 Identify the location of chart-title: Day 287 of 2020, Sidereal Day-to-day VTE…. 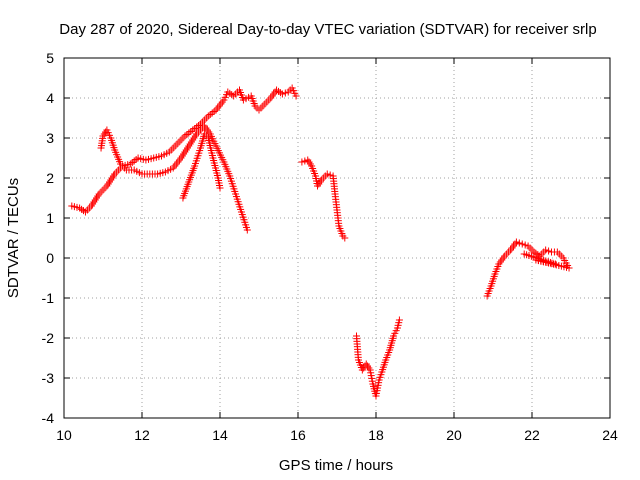
(327, 29).